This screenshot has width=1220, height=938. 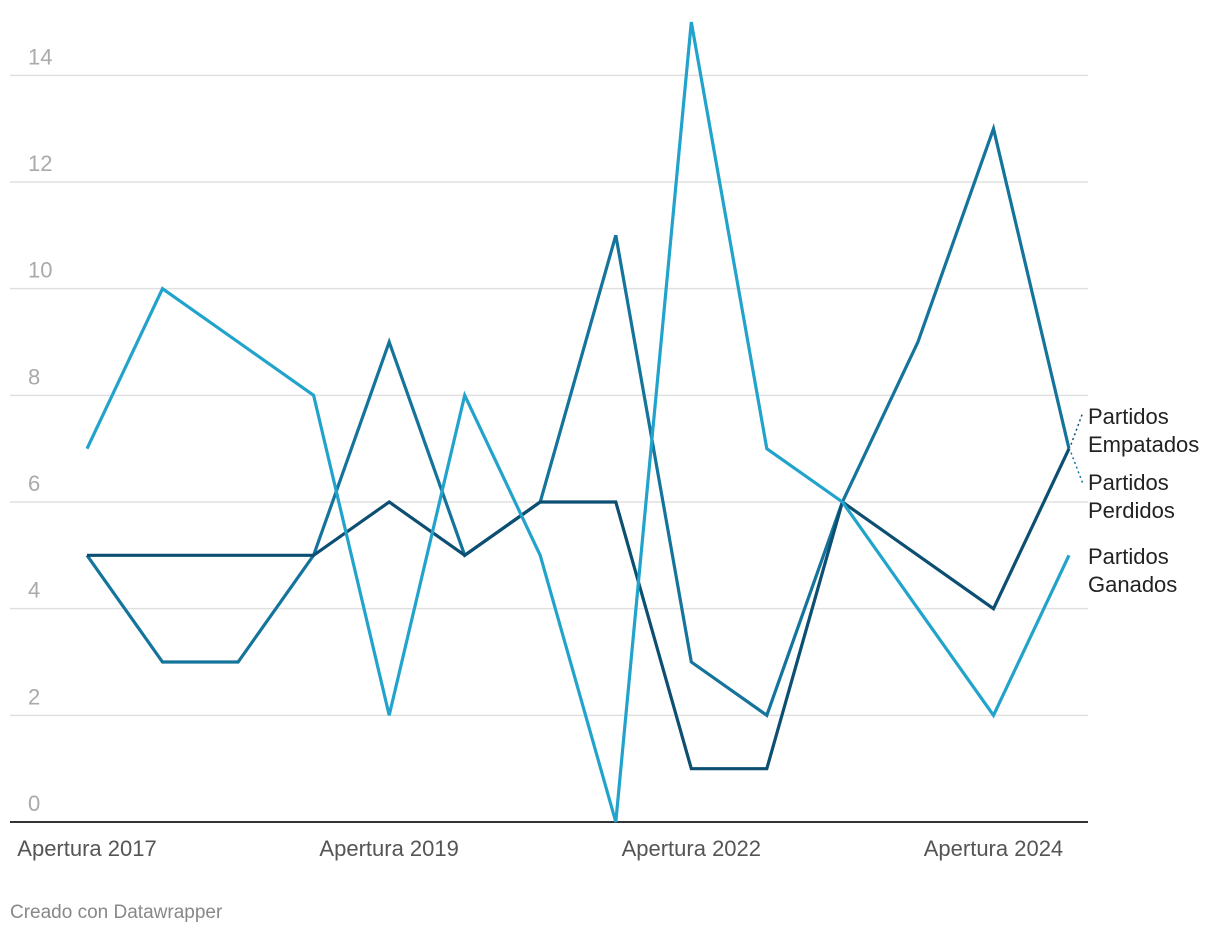 What do you see at coordinates (40, 270) in the screenshot?
I see `y-tick-label: 10` at bounding box center [40, 270].